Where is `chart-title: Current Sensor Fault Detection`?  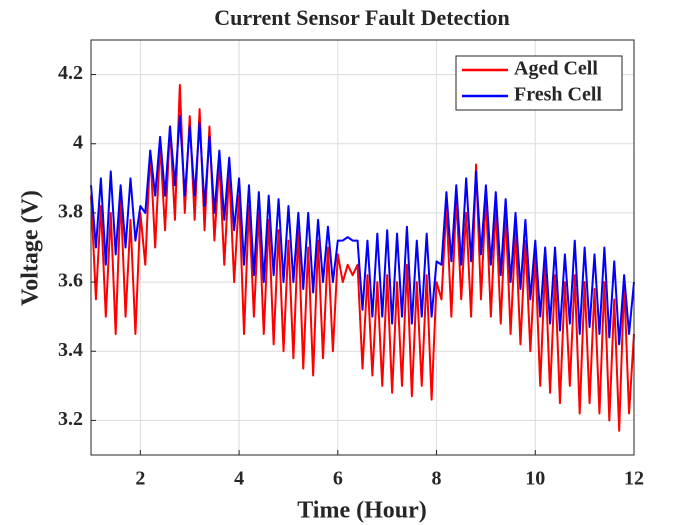 chart-title: Current Sensor Fault Detection is located at coordinates (362, 17).